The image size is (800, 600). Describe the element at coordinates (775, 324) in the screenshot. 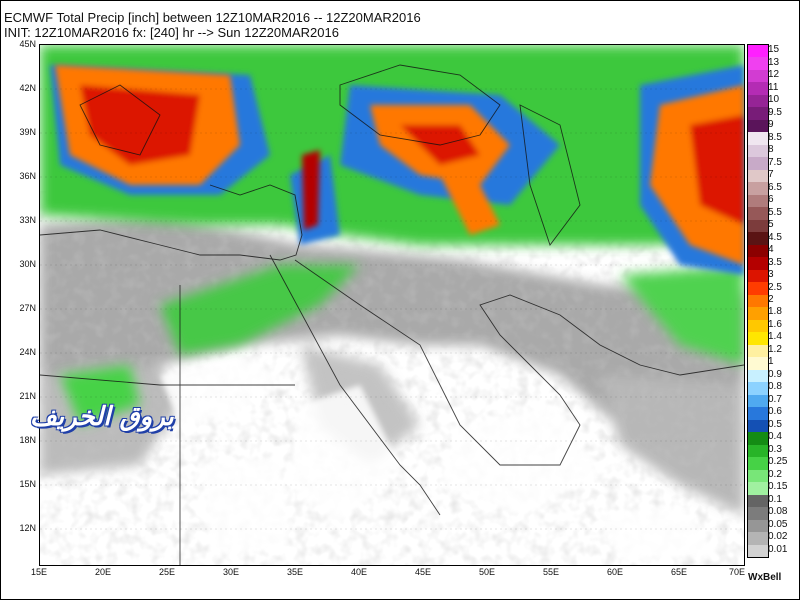

I see `colorbar-label: 1.6` at that location.